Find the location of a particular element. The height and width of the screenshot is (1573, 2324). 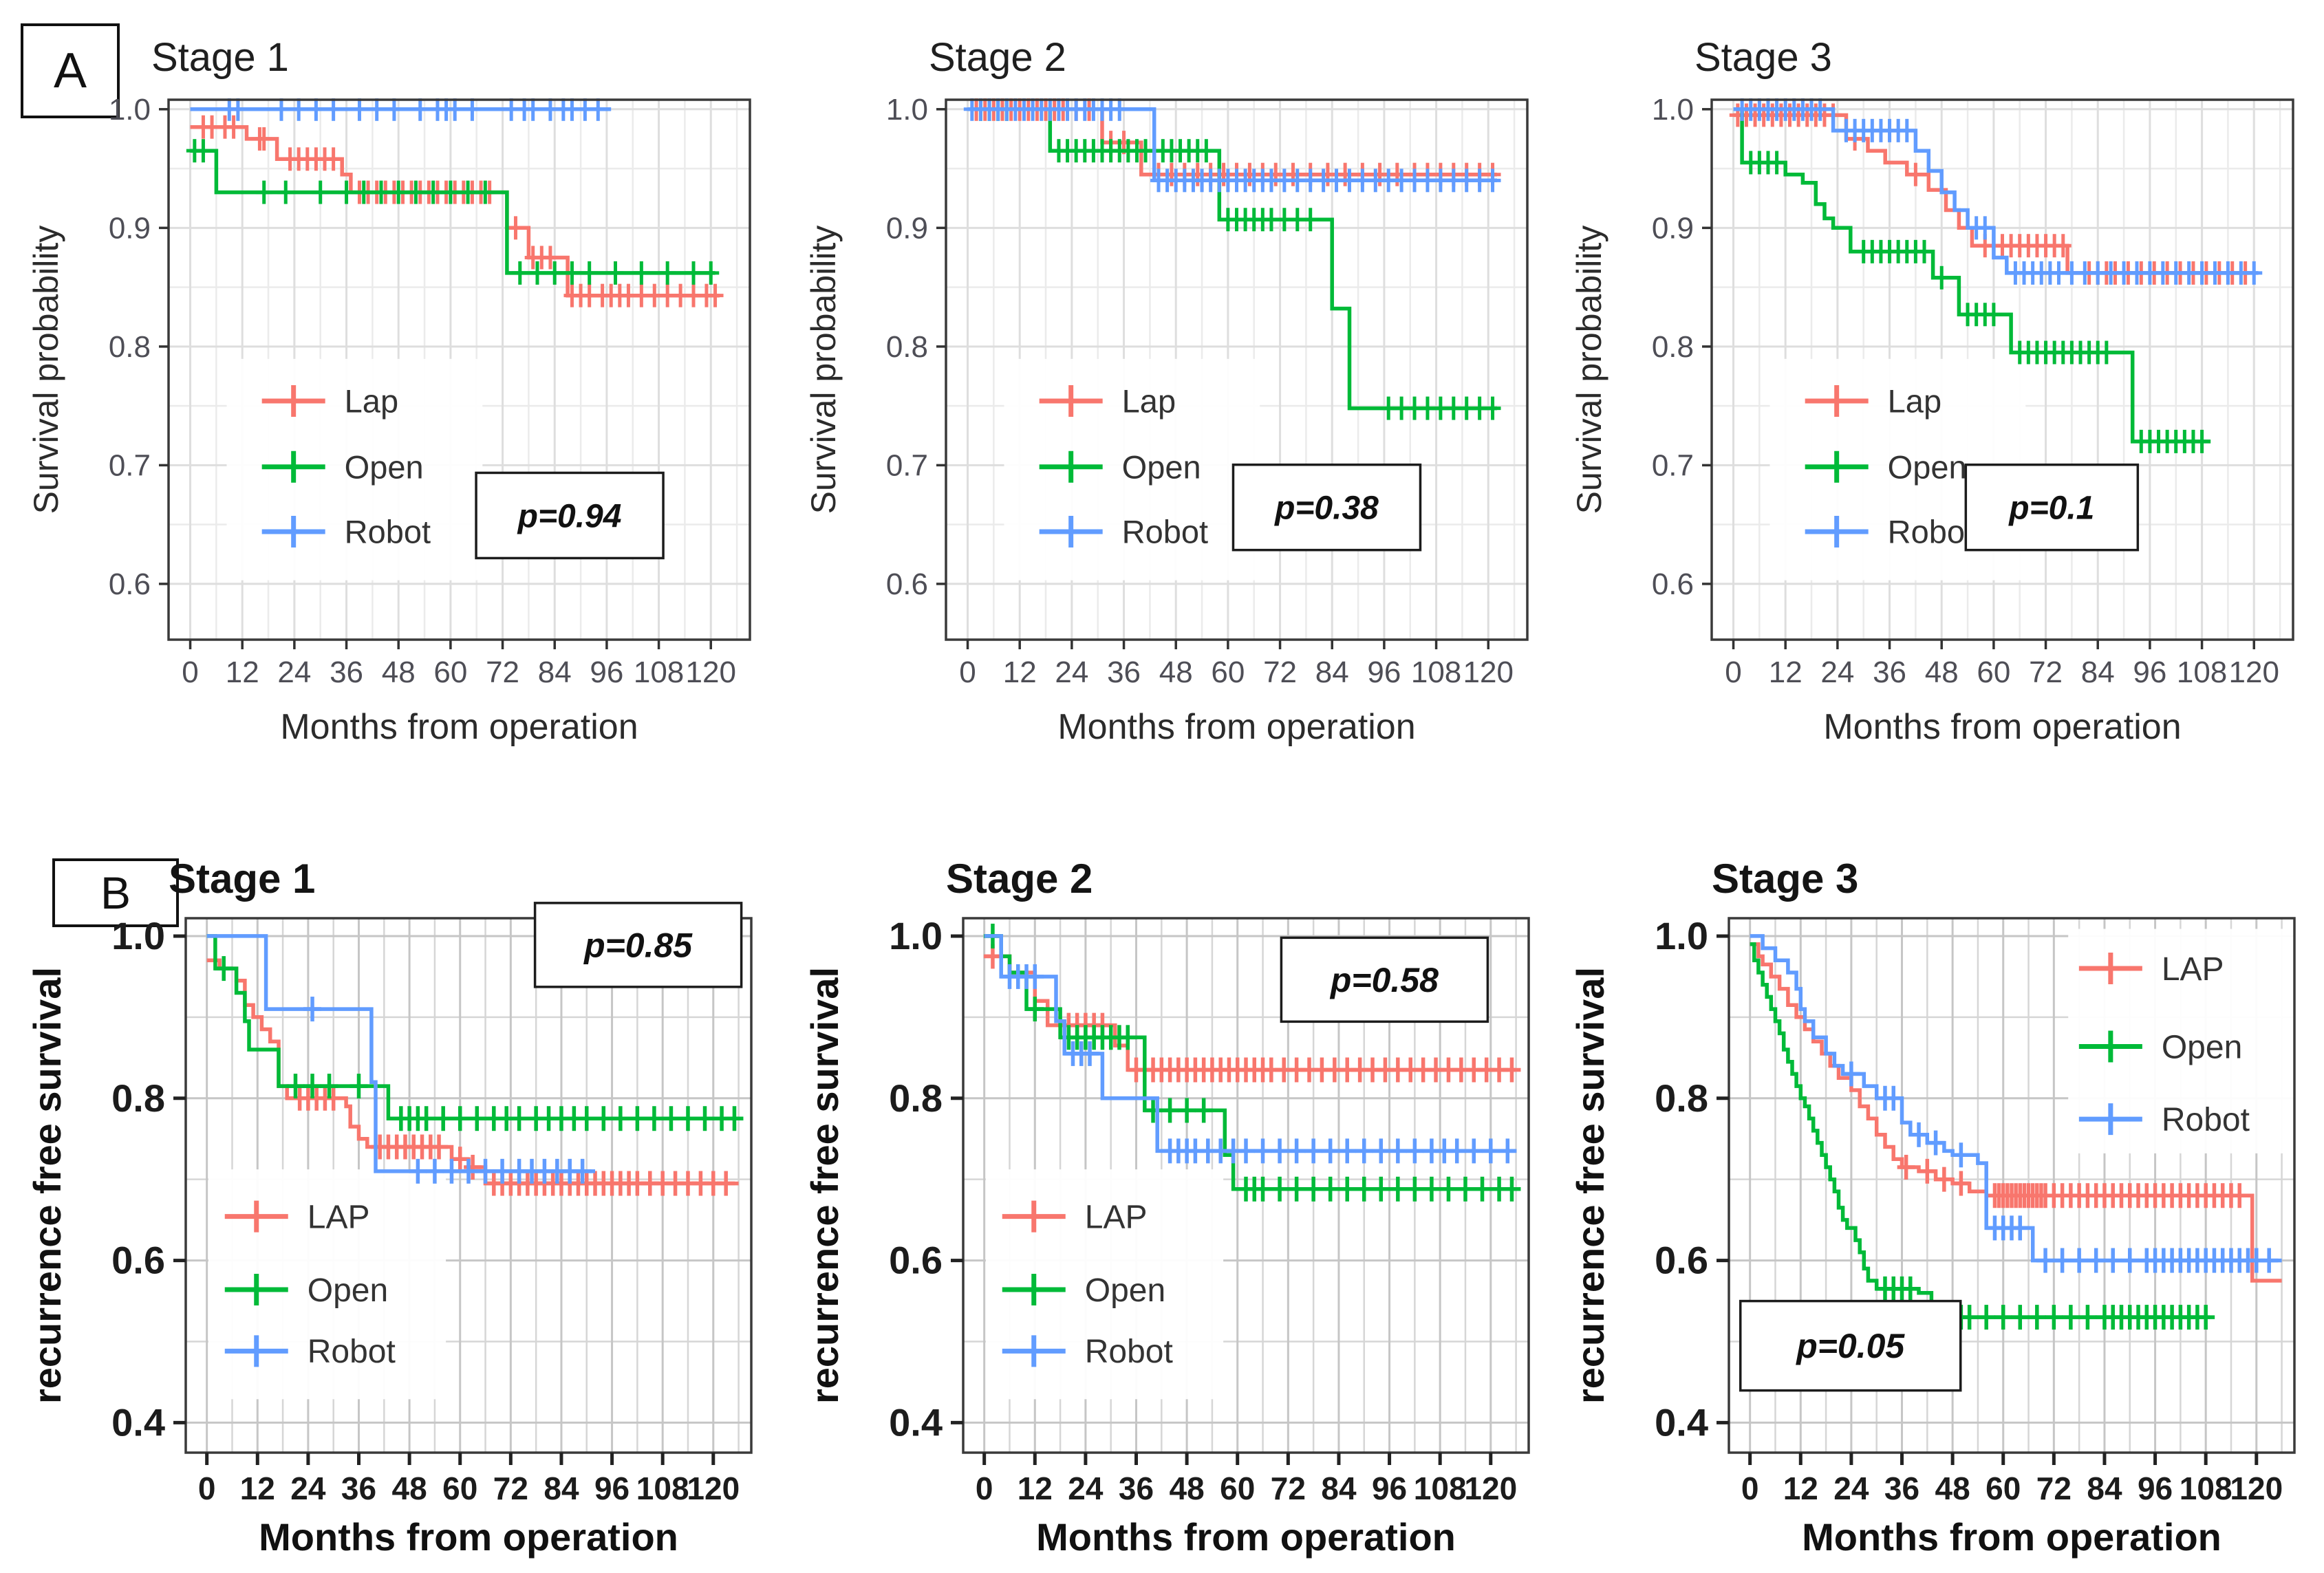

p-value-text: p=0.85 is located at coordinates (638, 945).